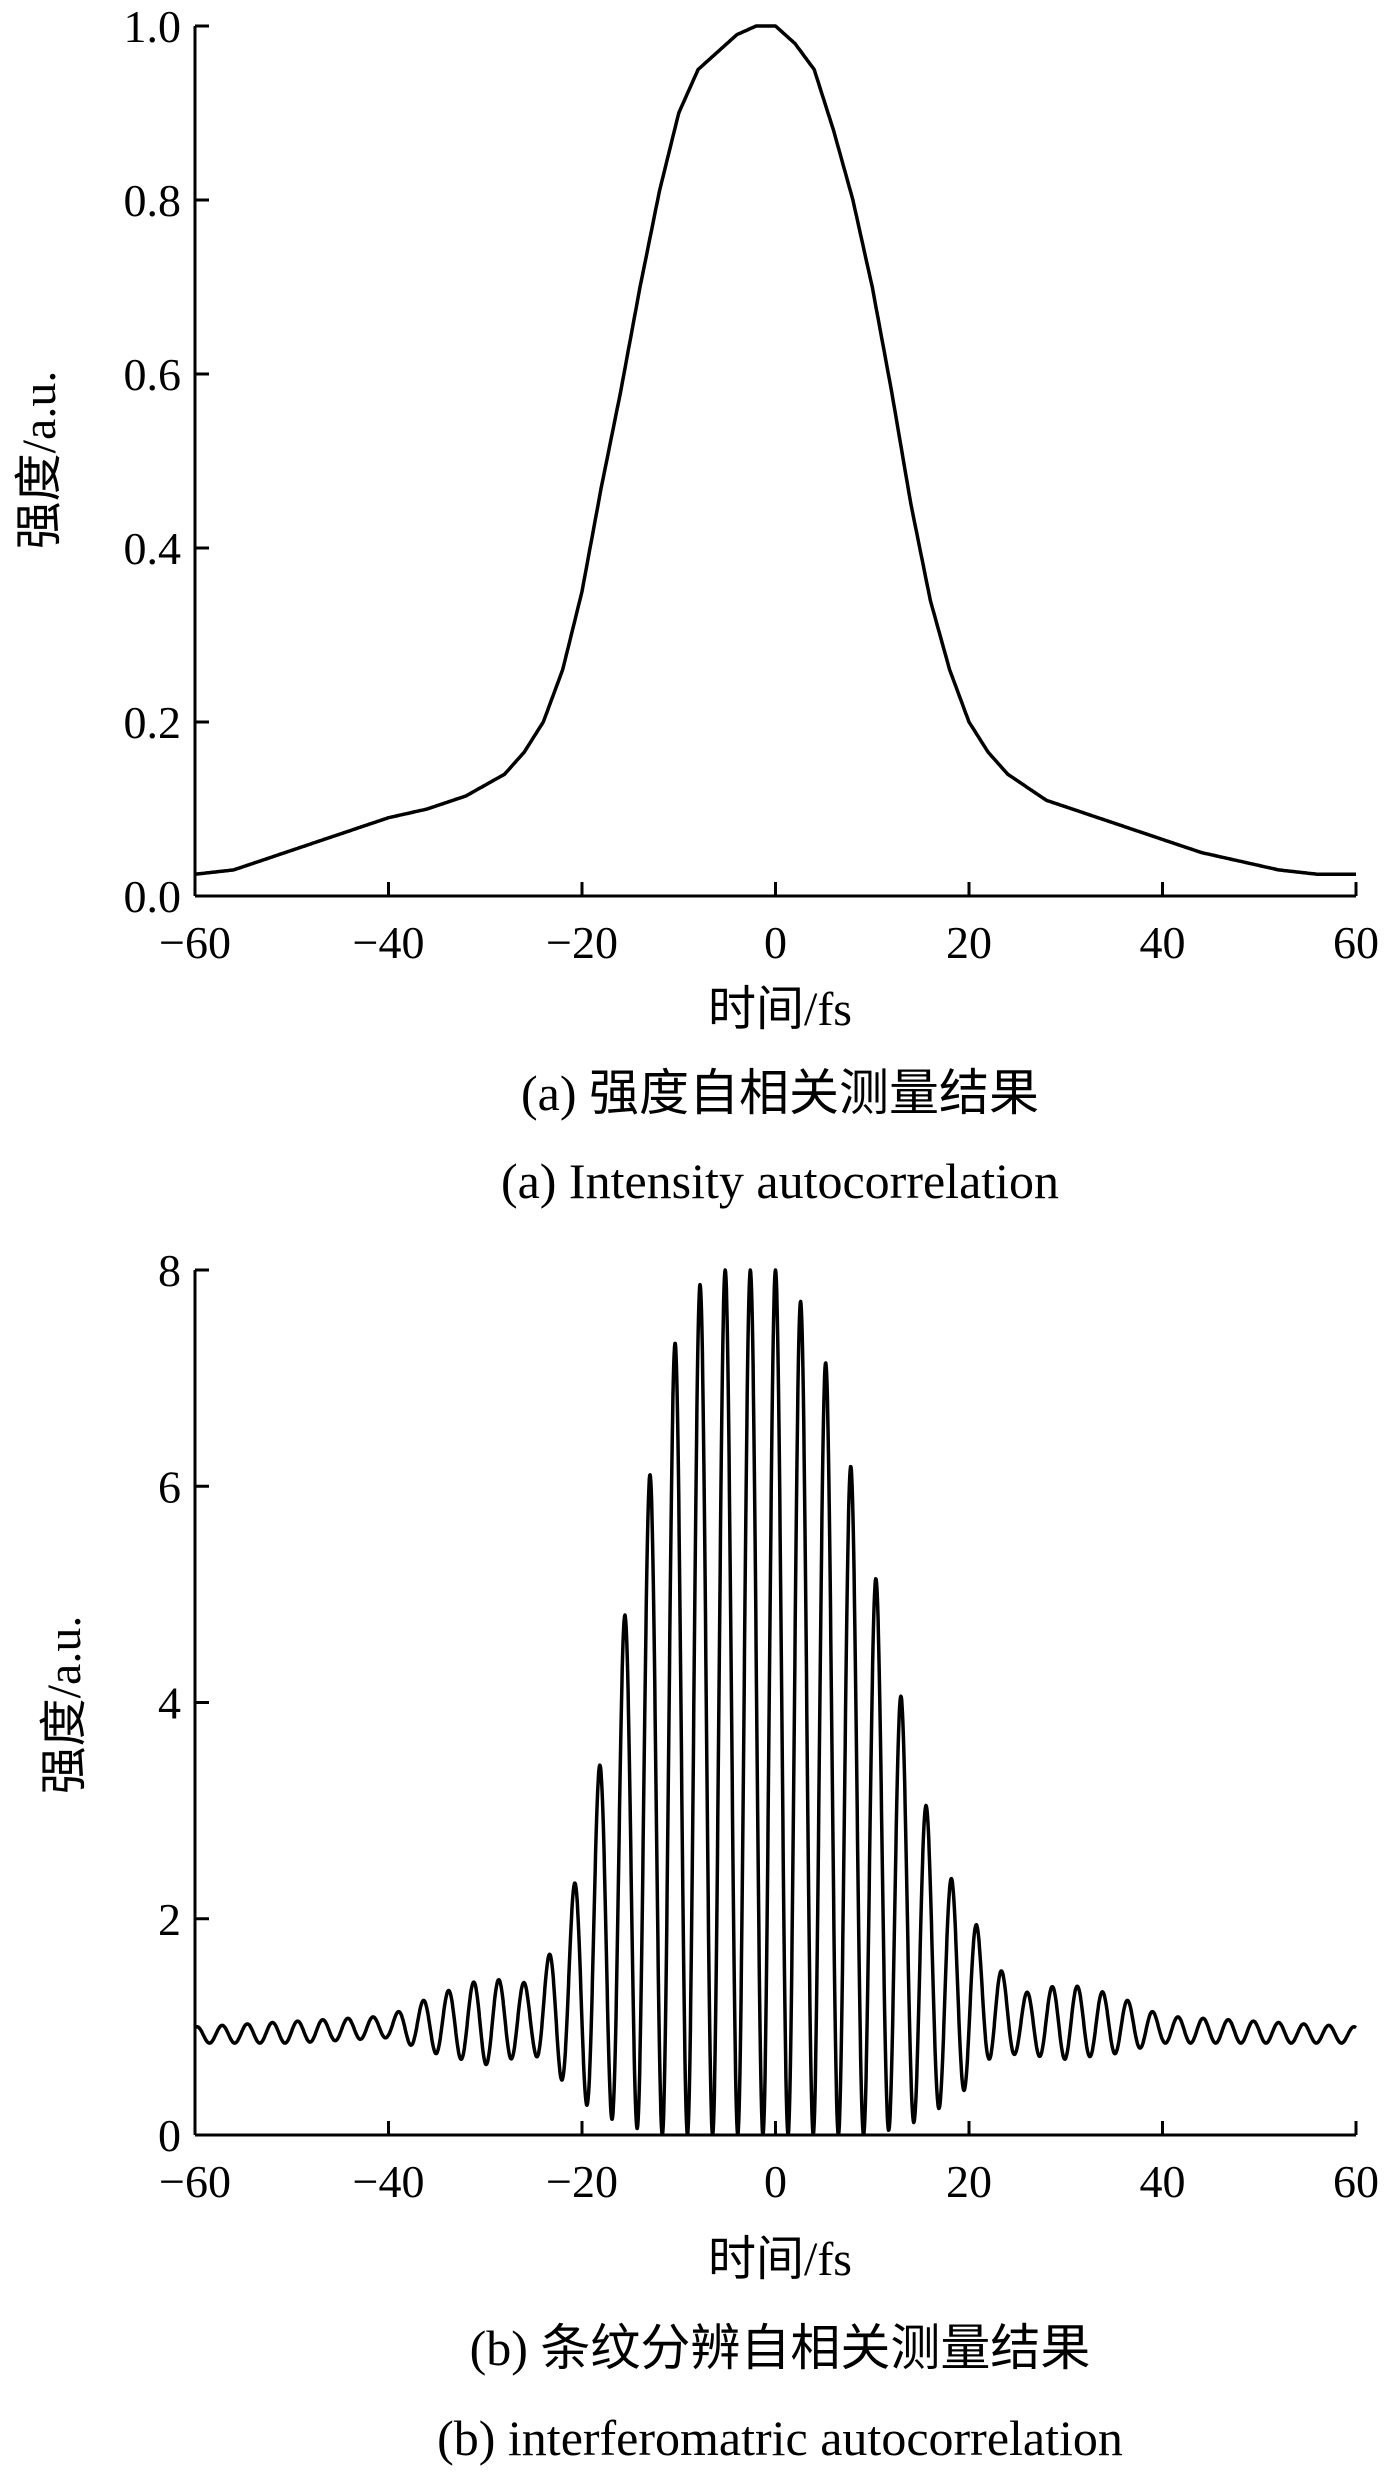  What do you see at coordinates (780, 1093) in the screenshot?
I see `caption-a-cn: (a) 强度自相关测量结果` at bounding box center [780, 1093].